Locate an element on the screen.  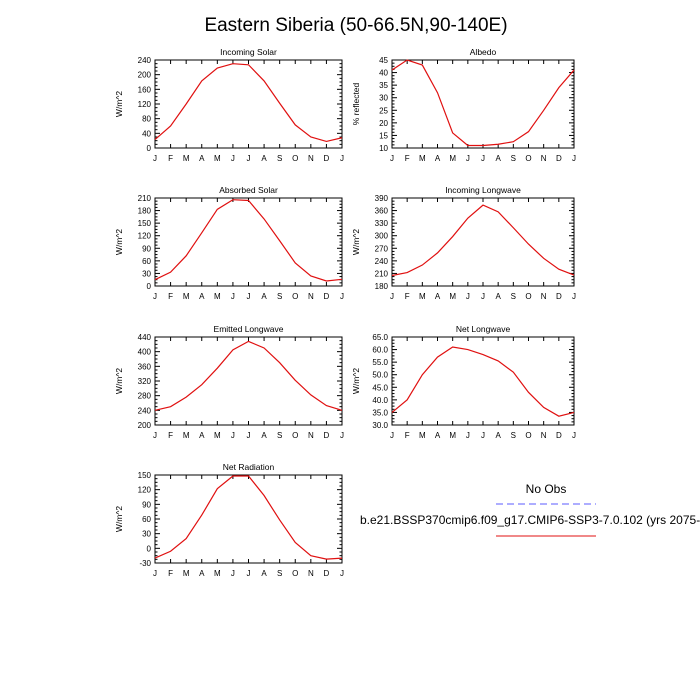
panel-title: Incoming Solar is located at coordinates (248, 52).